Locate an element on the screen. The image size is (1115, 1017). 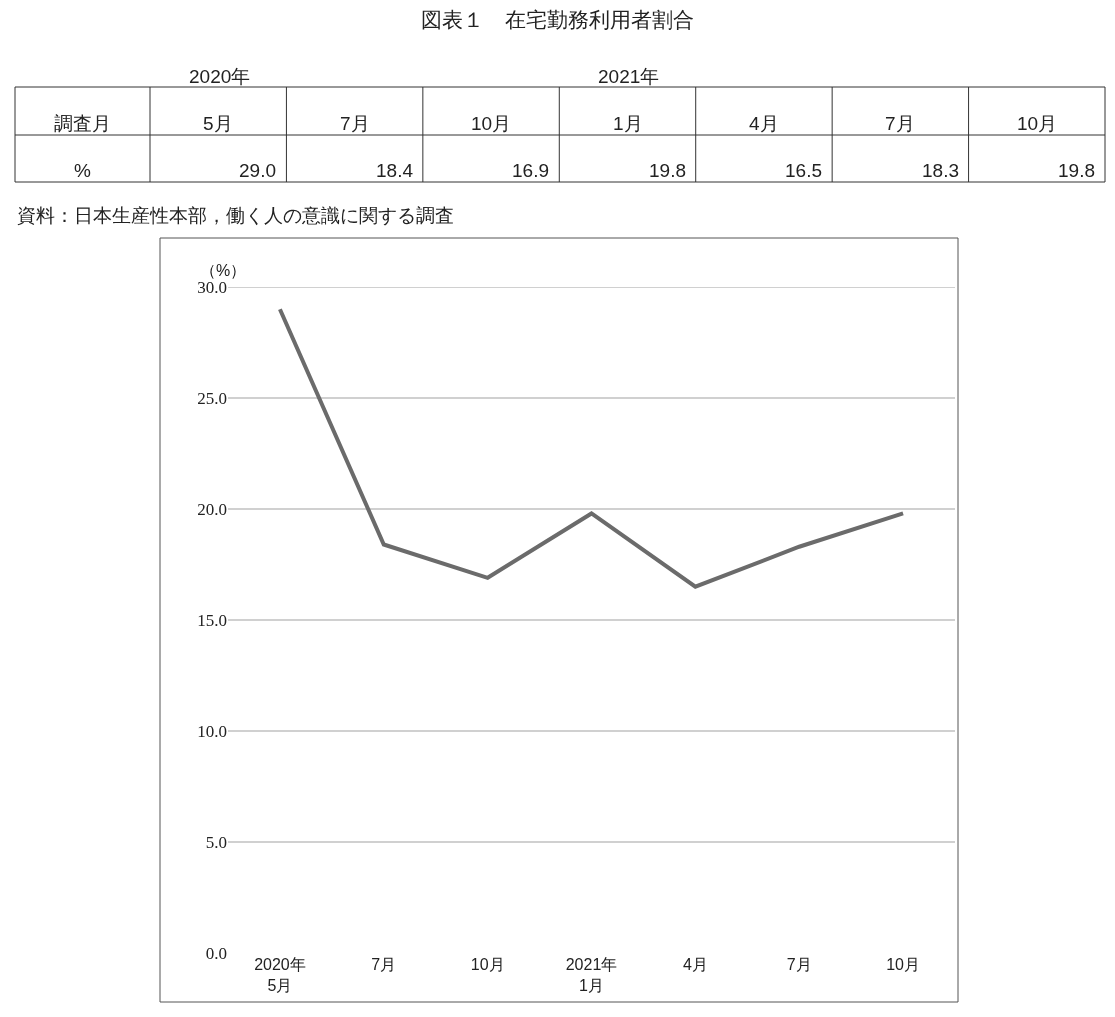
text: 2021年 is located at coordinates (629, 76).